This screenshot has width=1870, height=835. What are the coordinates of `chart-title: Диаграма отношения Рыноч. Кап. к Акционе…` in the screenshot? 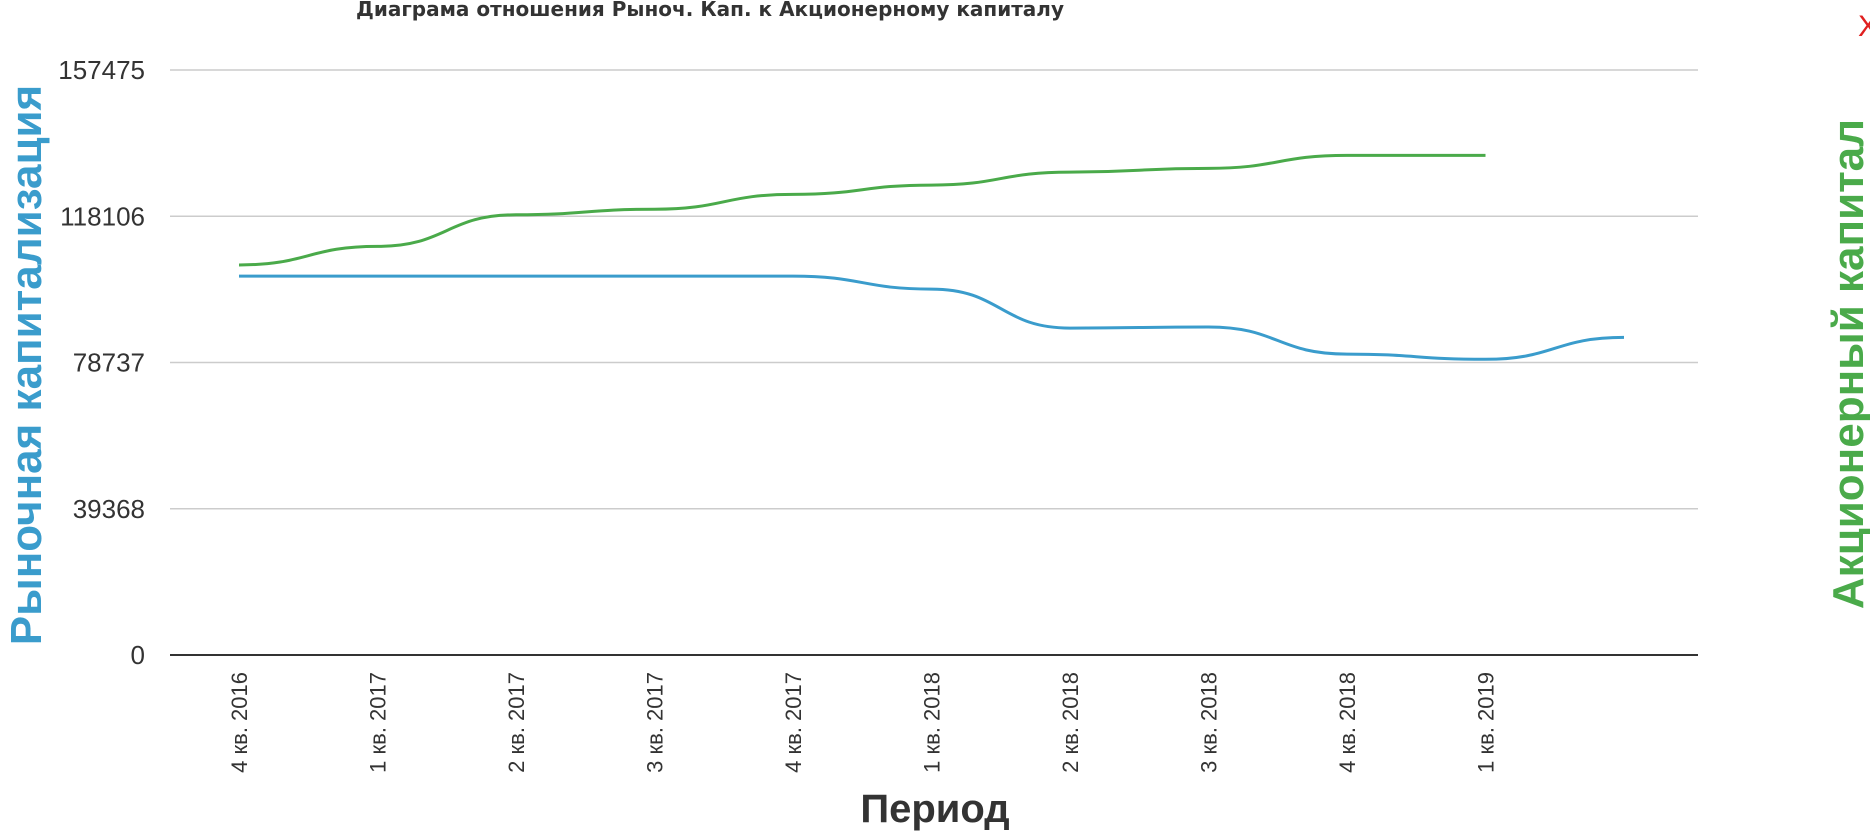 It's located at (710, 10).